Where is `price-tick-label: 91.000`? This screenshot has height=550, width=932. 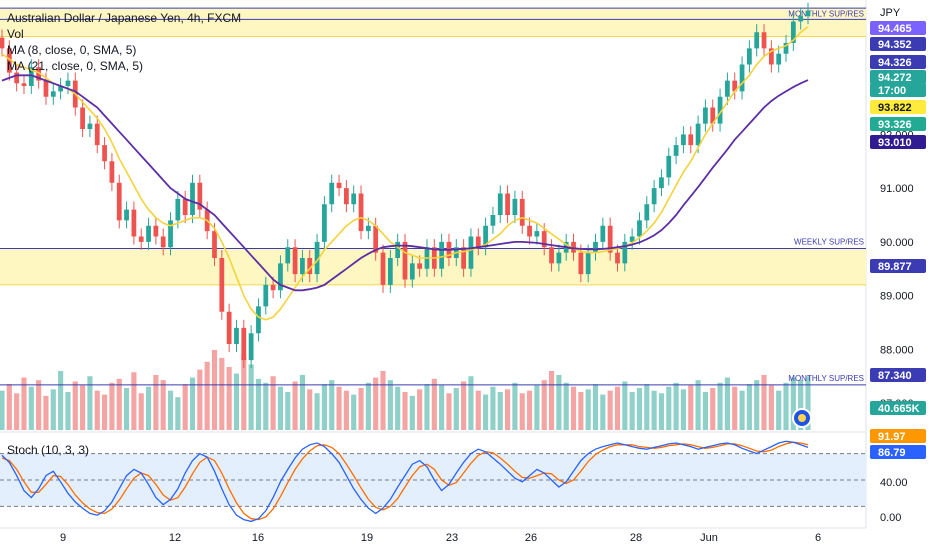
price-tick-label: 91.000 is located at coordinates (897, 189).